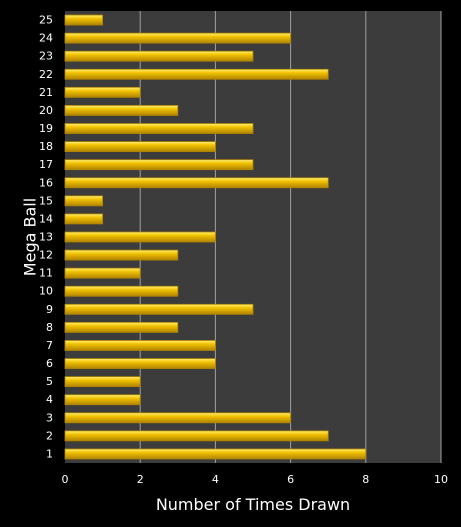  Describe the element at coordinates (49, 453) in the screenshot. I see `y-tick-label: 1` at that location.